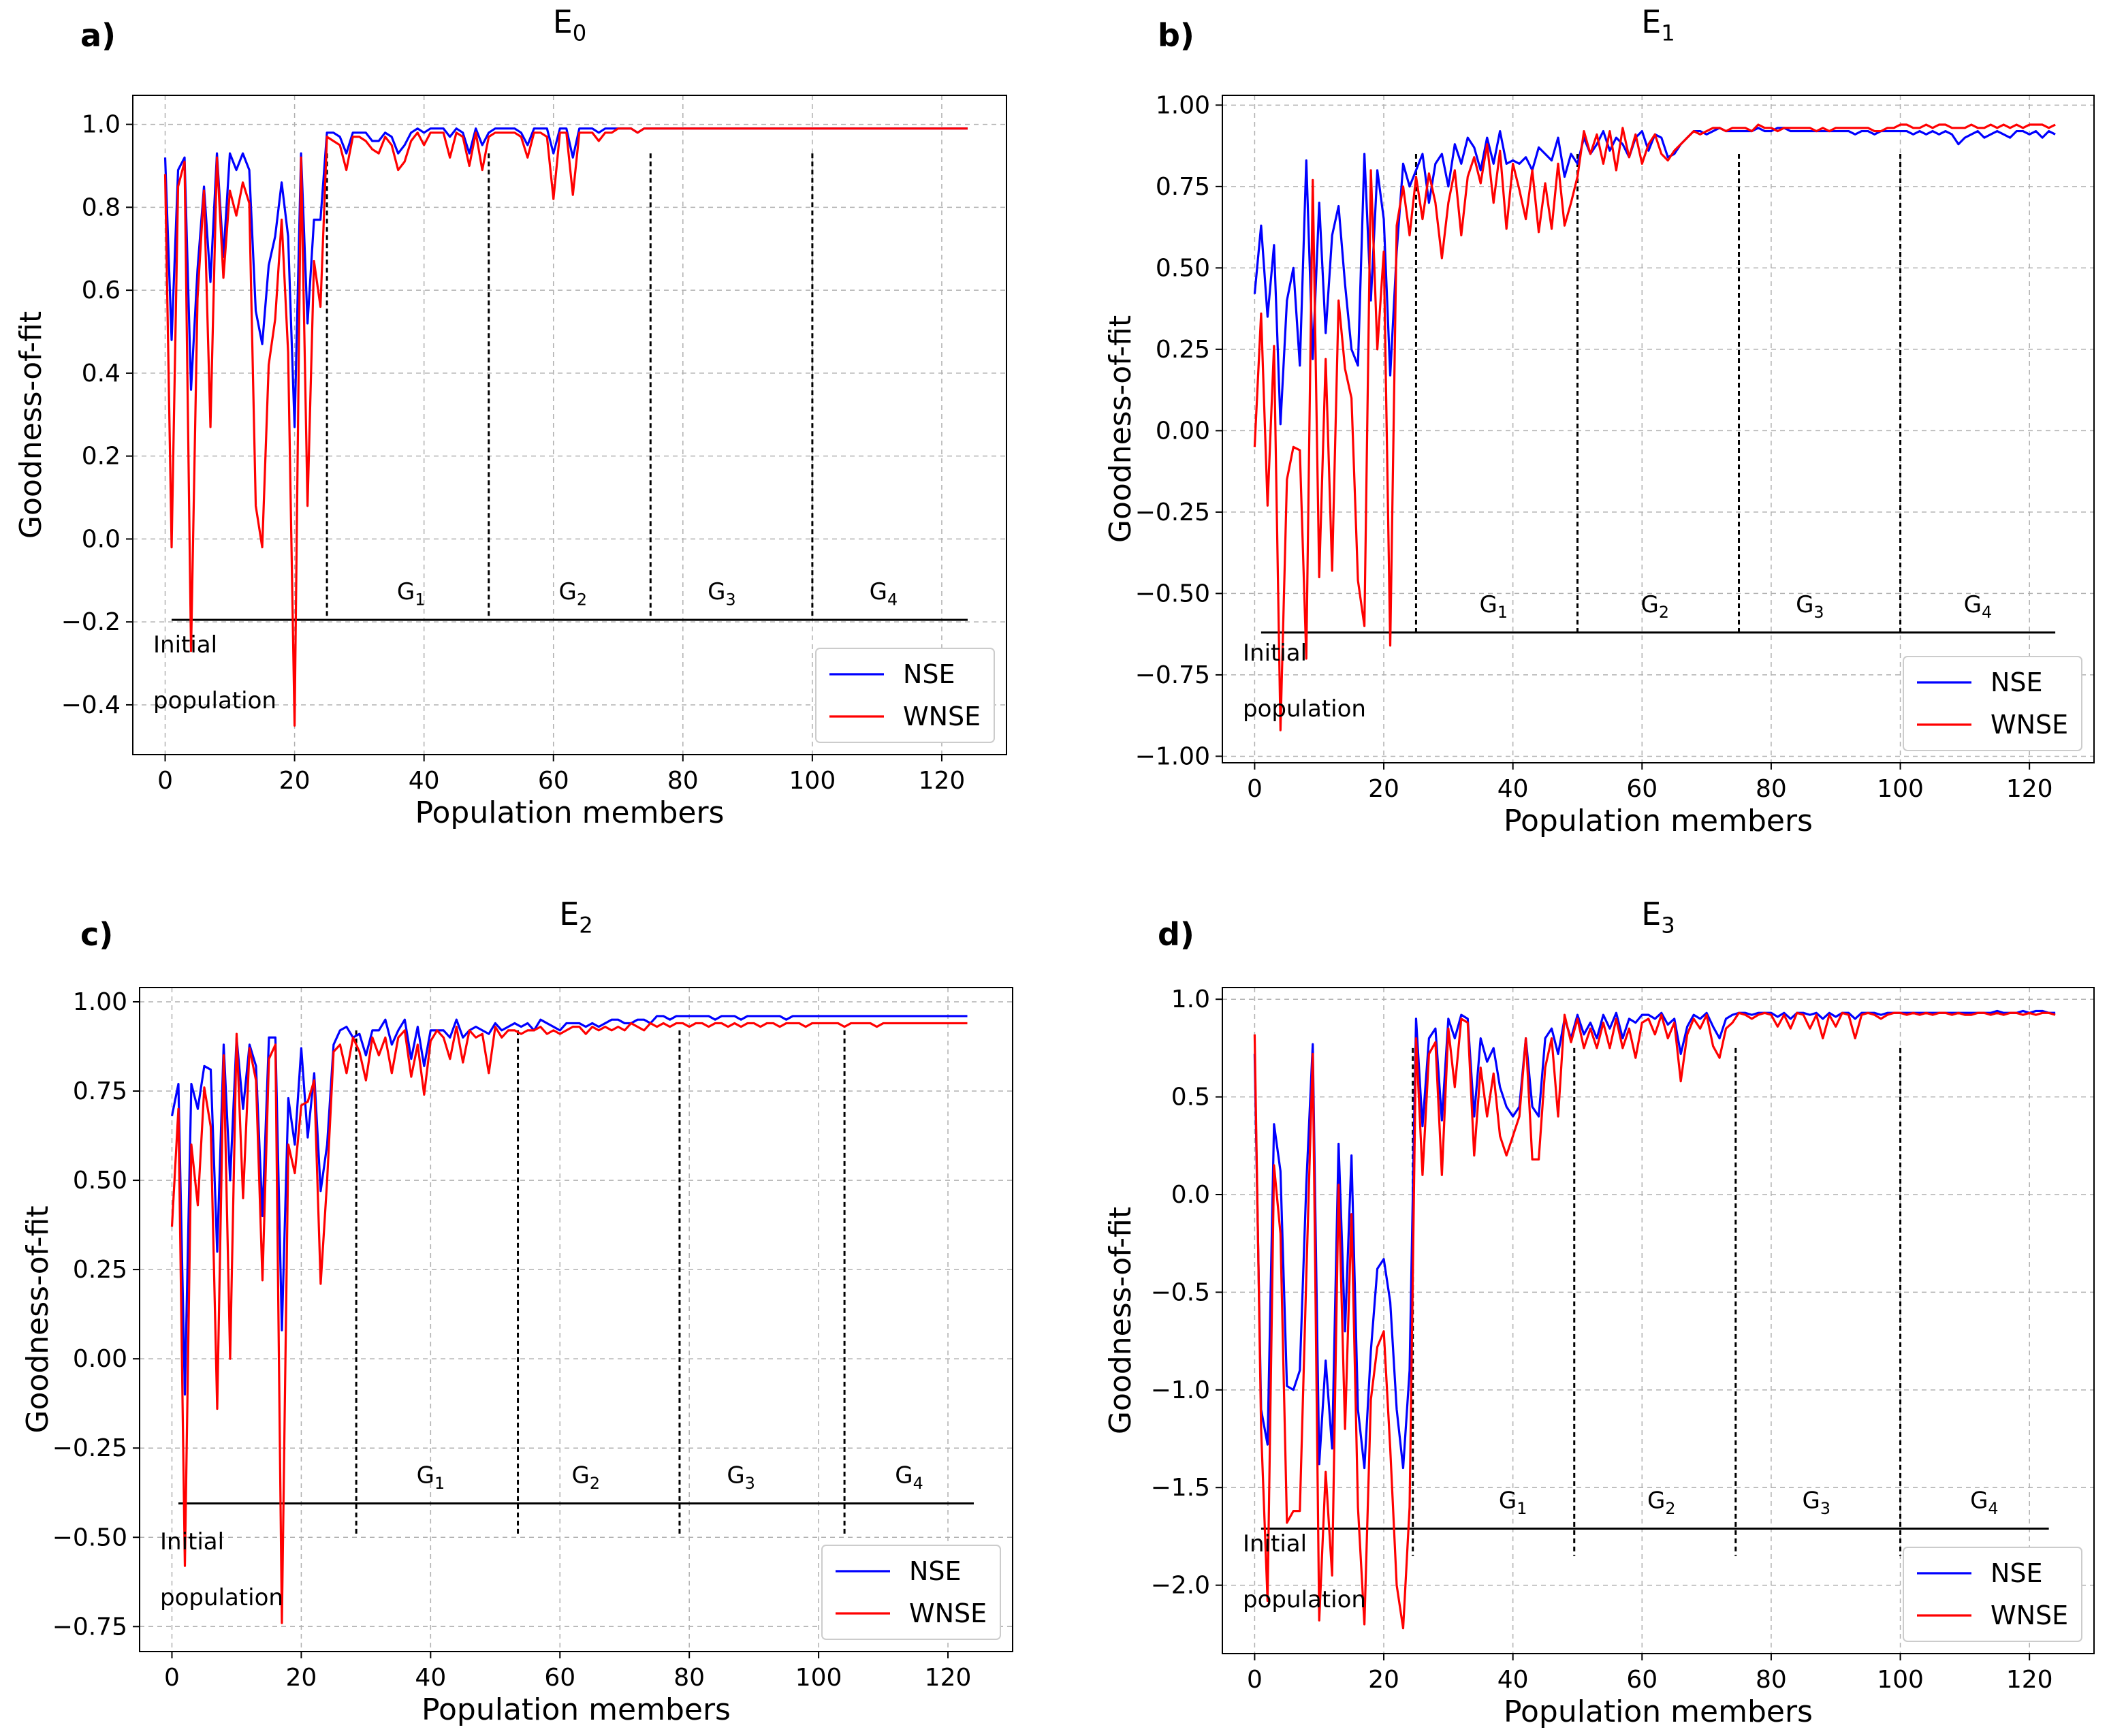 This screenshot has width=2109, height=1736. What do you see at coordinates (101, 291) in the screenshot?
I see `y-tick-label: 0.6` at bounding box center [101, 291].